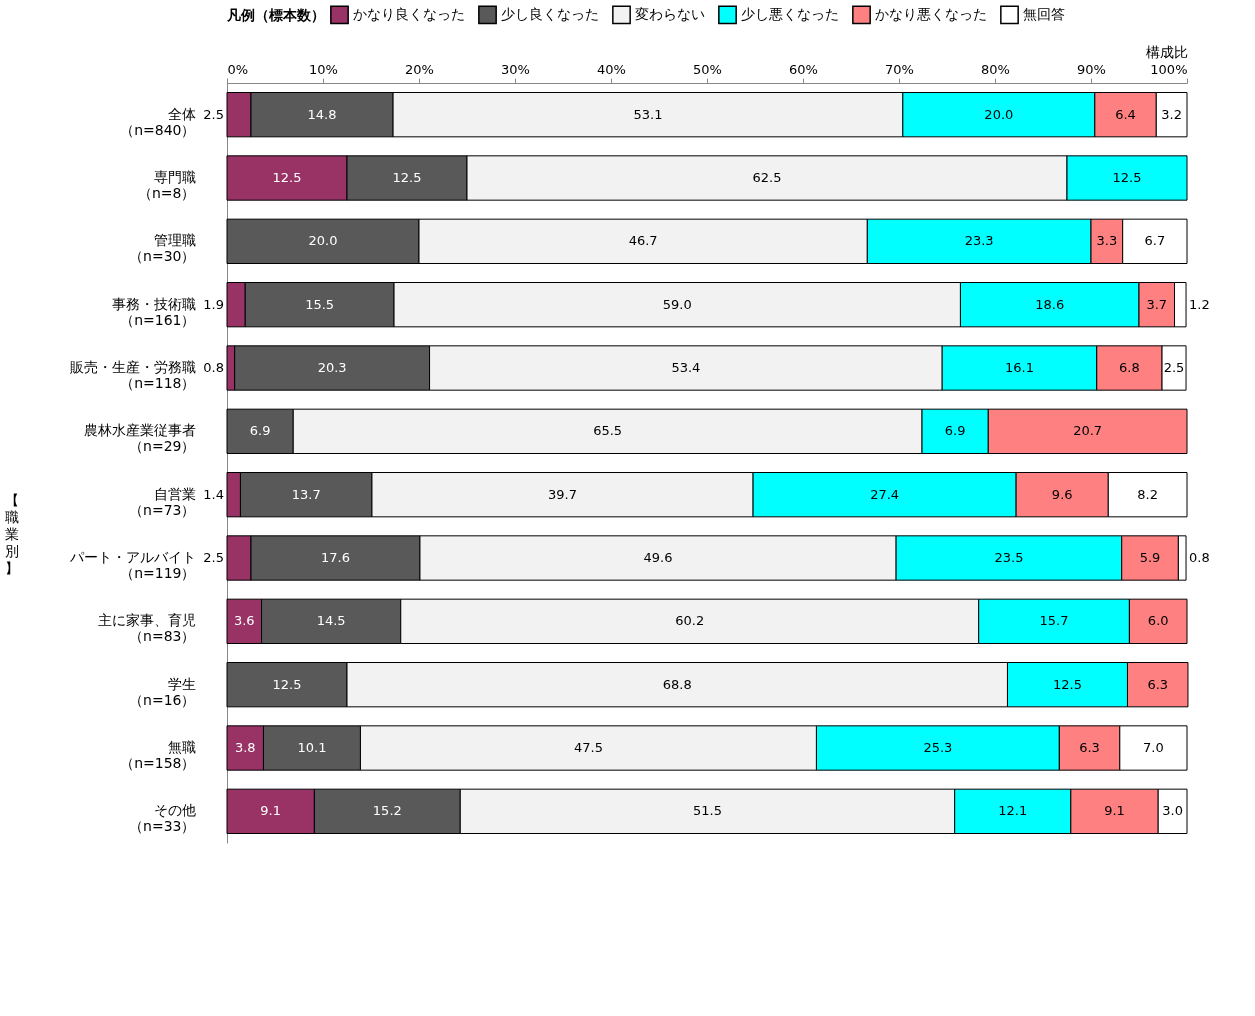 The image size is (1255, 1016). What do you see at coordinates (323, 69) in the screenshot?
I see `x-tick-label: 10%` at bounding box center [323, 69].